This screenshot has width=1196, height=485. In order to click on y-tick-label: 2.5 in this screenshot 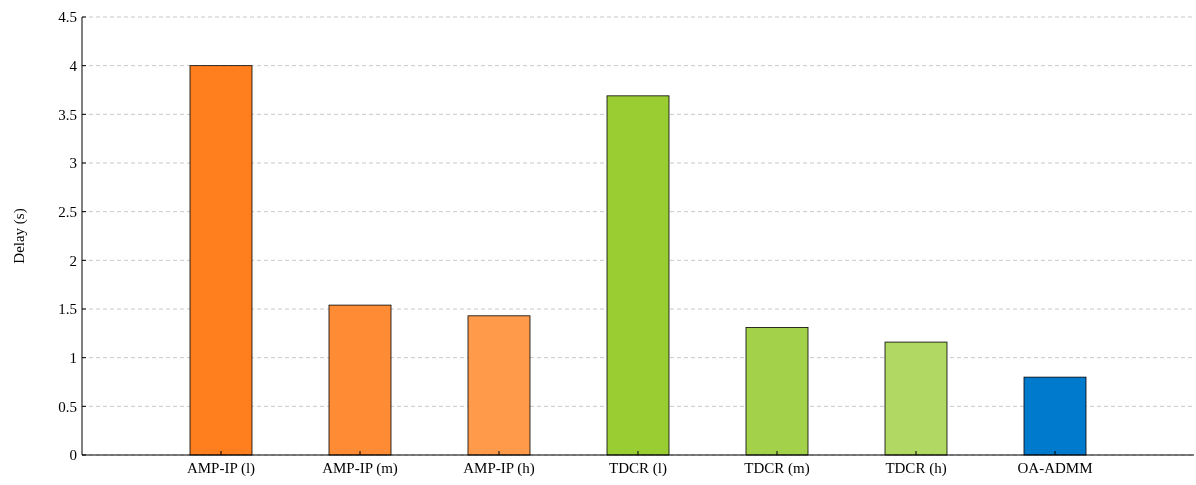, I will do `click(67, 211)`.